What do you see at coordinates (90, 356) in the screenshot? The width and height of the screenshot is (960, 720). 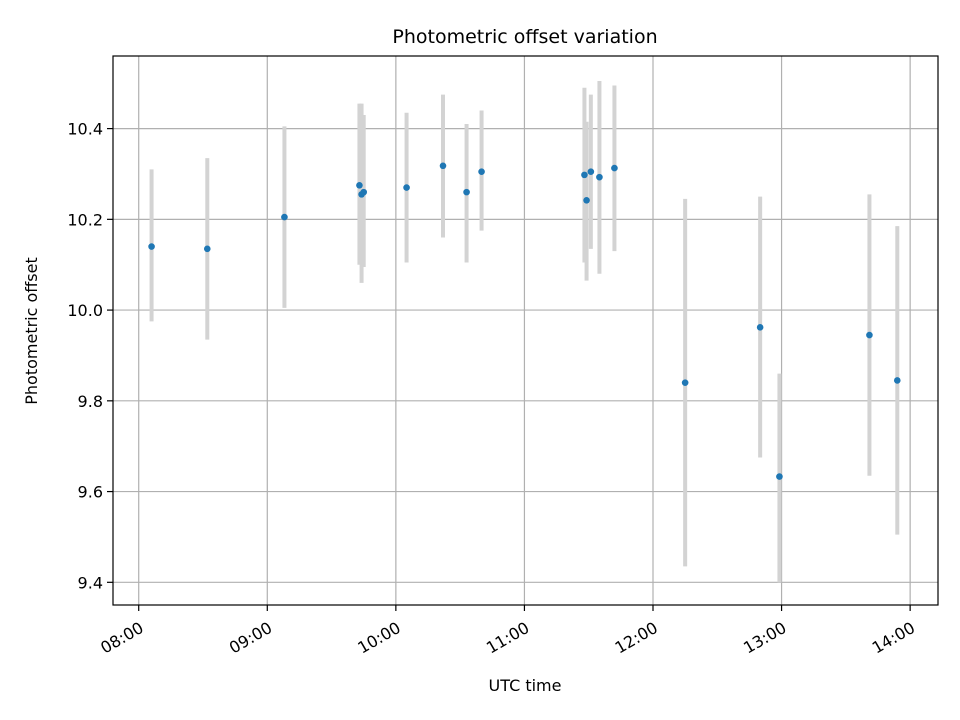 I see `y-axis-ticks: 9.4 9.6 9.8 10.0 10.2 10.4` at bounding box center [90, 356].